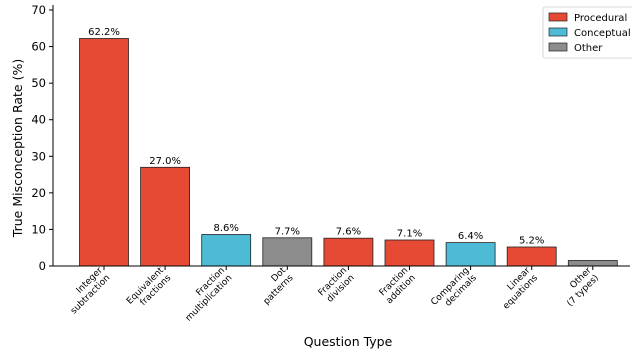 This screenshot has width=632, height=354. Describe the element at coordinates (38, 83) in the screenshot. I see `y-tick-label-5: 50` at that location.